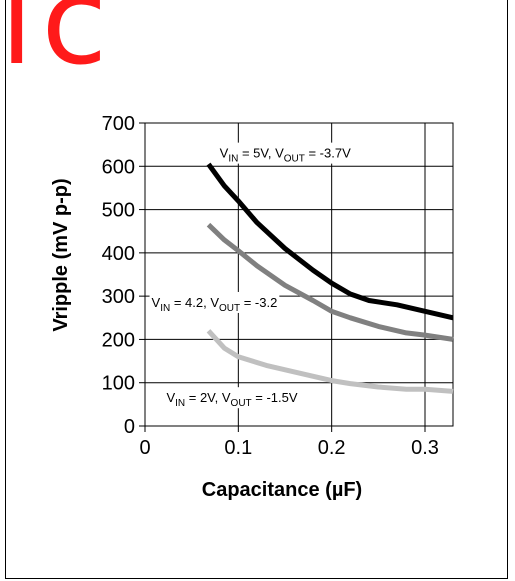 Image resolution: width=515 pixels, height=581 pixels. Describe the element at coordinates (58, 46) in the screenshot. I see `watermark-logo: ic` at that location.